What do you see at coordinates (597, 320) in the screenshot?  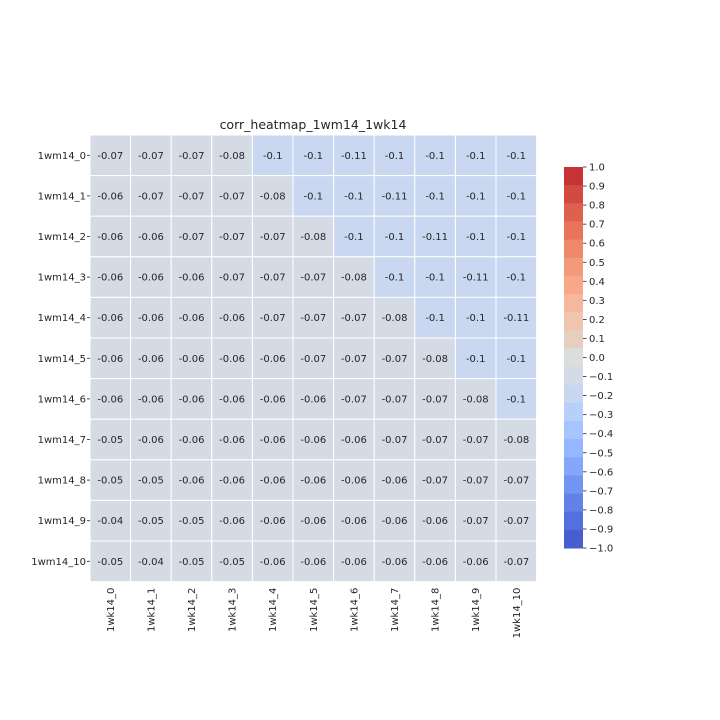 I see `colorbar-tick-label: 0.2` at bounding box center [597, 320].